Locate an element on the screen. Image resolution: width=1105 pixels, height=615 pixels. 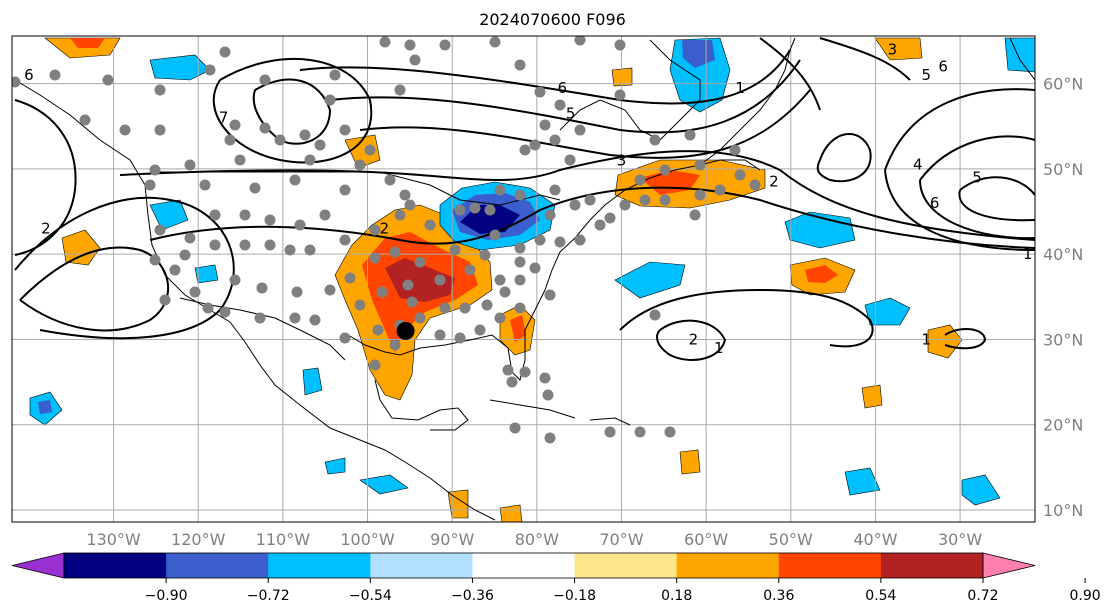
greenland-coast is located at coordinates (1022, 59).